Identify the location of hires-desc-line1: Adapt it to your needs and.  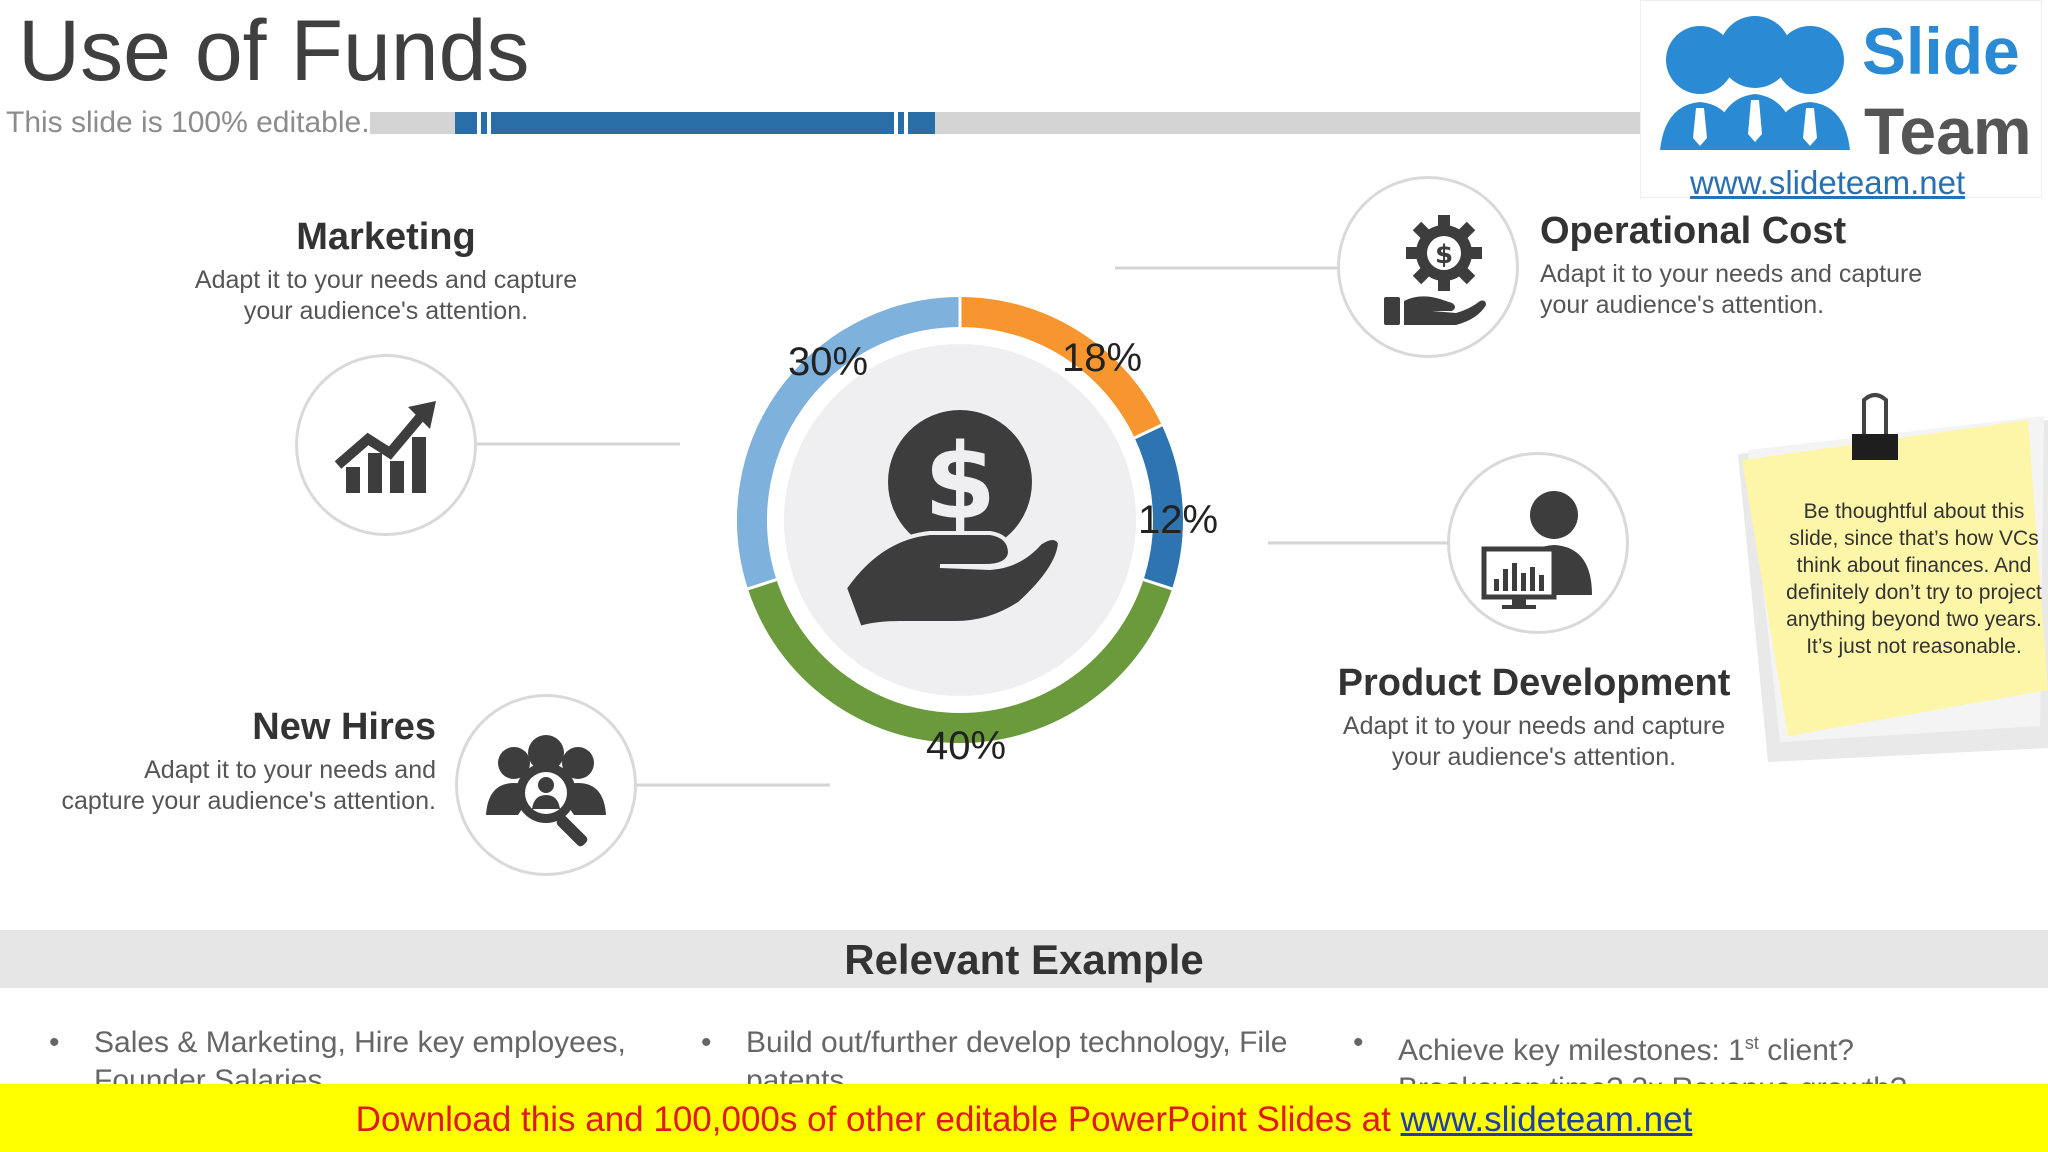
(290, 770).